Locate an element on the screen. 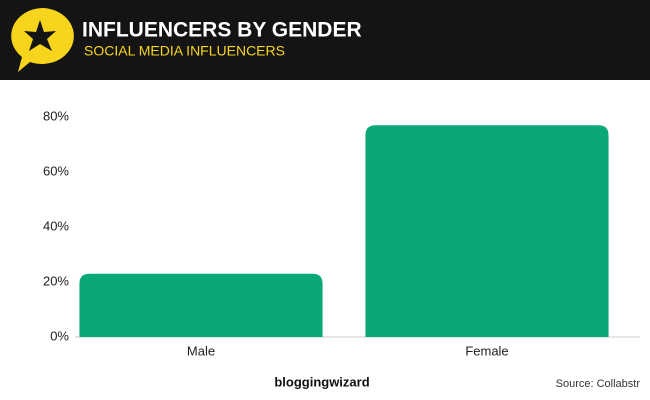 The image size is (650, 400). source-note: Source: Collabstr is located at coordinates (598, 384).